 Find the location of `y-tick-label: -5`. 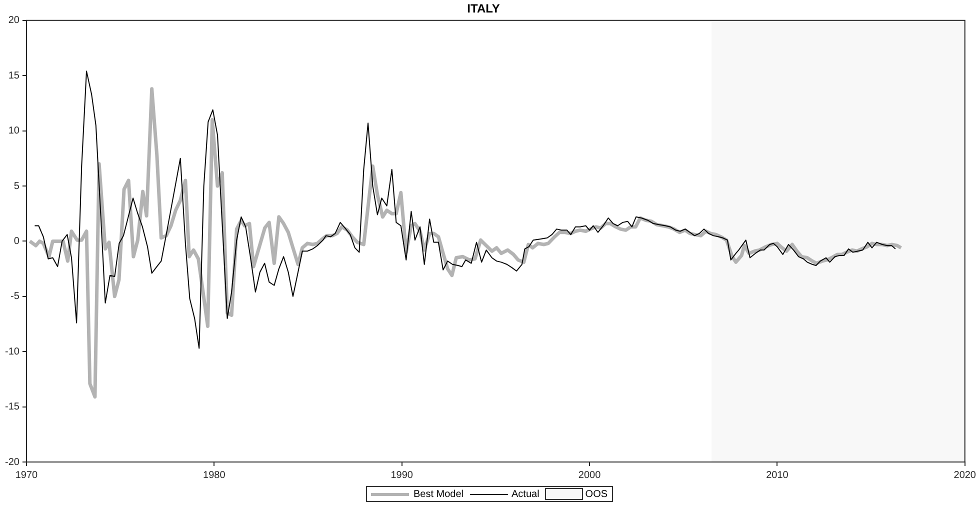

y-tick-label: -5 is located at coordinates (15, 296).